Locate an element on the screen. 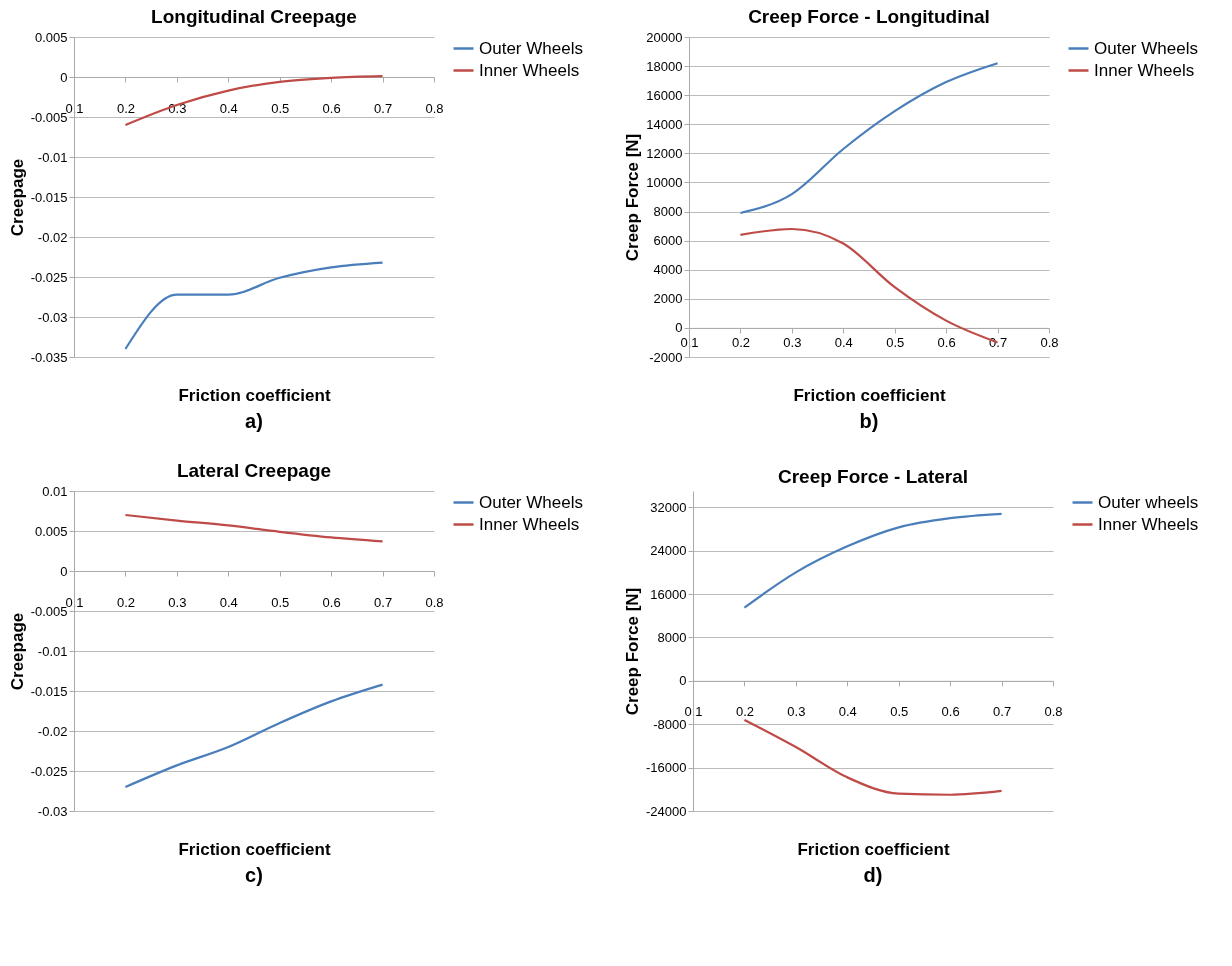 This screenshot has height=966, width=1232. chart-title: Creep Force - Lateral is located at coordinates (873, 476).